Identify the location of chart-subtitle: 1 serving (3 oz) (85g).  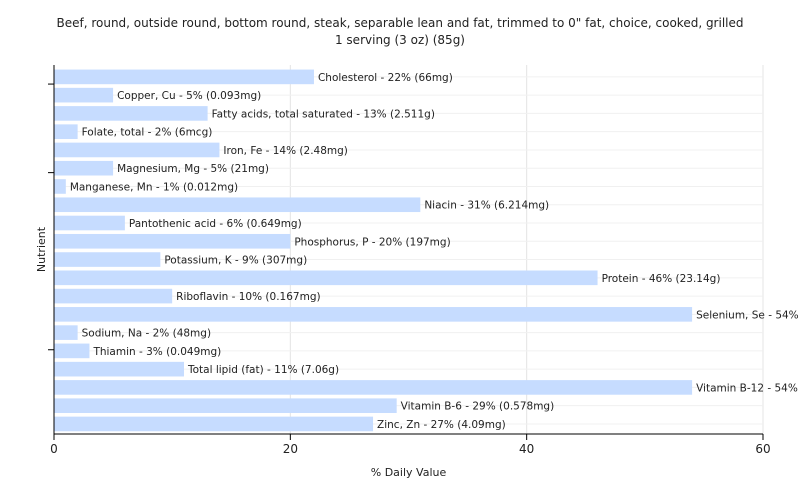
(399, 40).